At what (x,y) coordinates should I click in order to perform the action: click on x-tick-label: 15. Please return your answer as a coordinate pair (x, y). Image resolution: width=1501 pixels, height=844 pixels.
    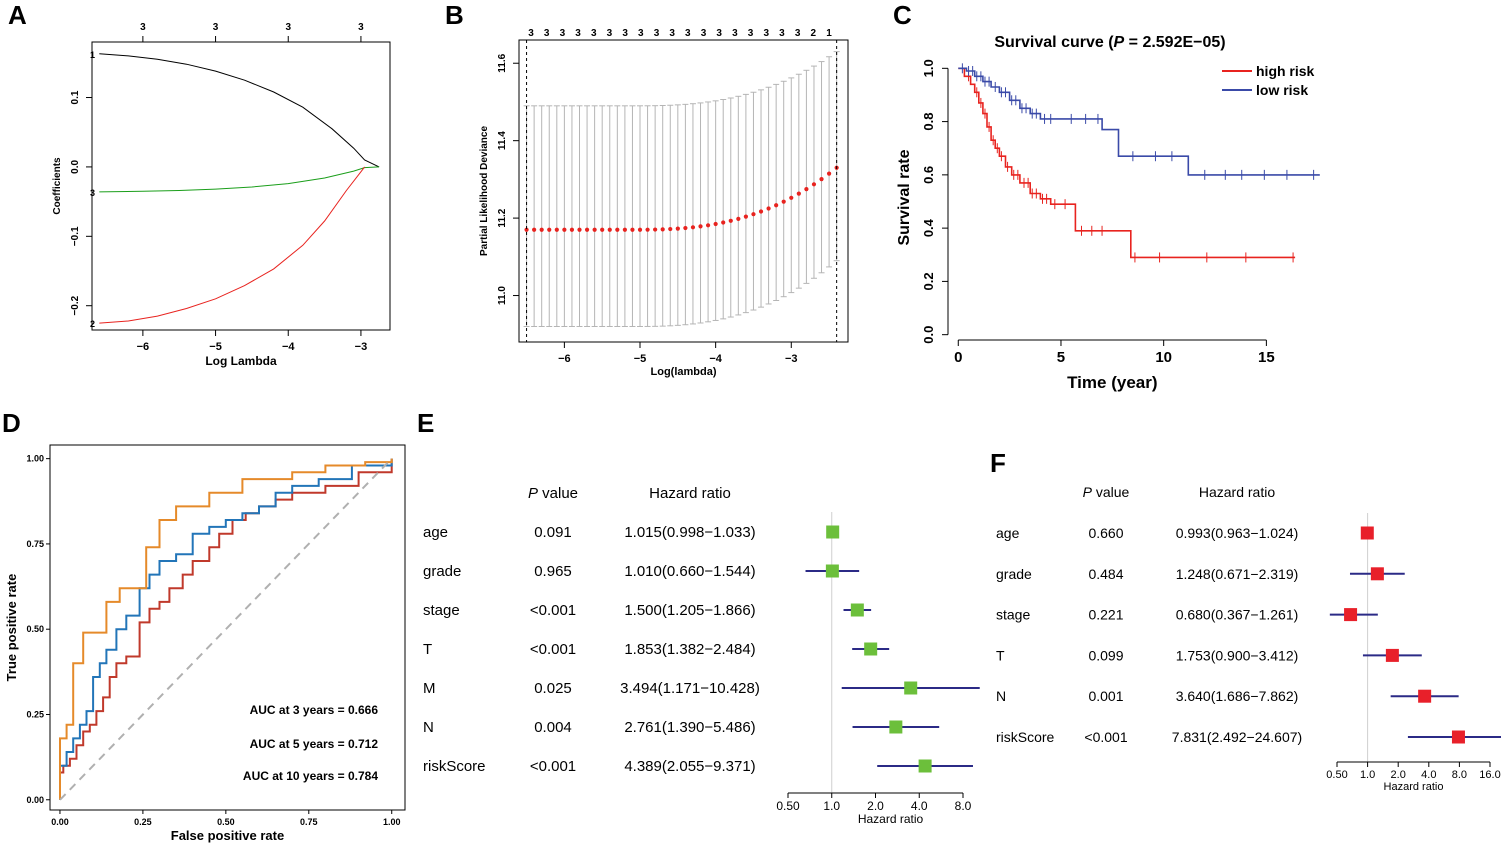
    Looking at the image, I should click on (1266, 357).